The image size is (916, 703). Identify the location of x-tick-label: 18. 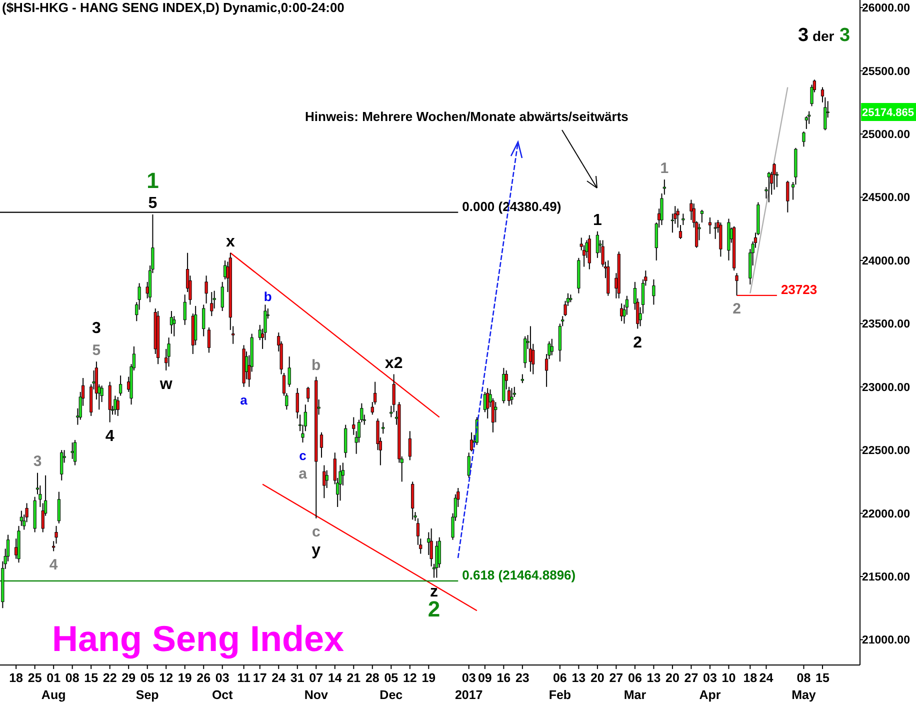
(16, 678).